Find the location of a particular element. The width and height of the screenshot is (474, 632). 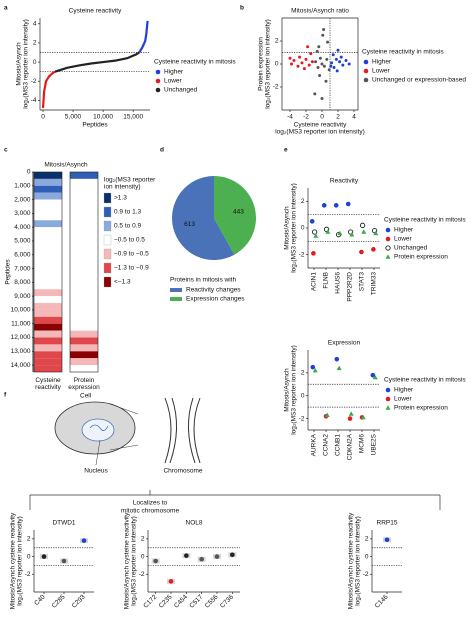

legend-title: log₂(MS3 reporter is located at coordinates (130, 180).